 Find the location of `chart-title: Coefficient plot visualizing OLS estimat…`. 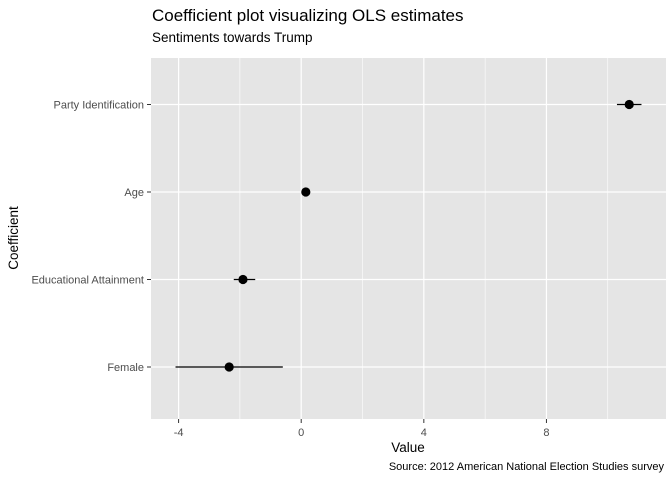

chart-title: Coefficient plot visualizing OLS estimat… is located at coordinates (308, 15).